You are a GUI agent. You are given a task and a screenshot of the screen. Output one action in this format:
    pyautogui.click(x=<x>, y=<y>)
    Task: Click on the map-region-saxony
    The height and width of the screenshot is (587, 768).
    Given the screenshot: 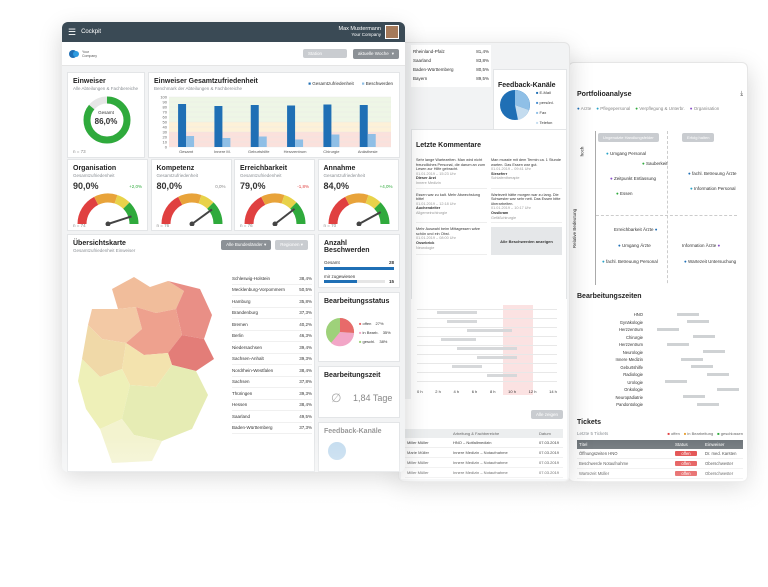 What is the action you would take?
    pyautogui.click(x=191, y=353)
    